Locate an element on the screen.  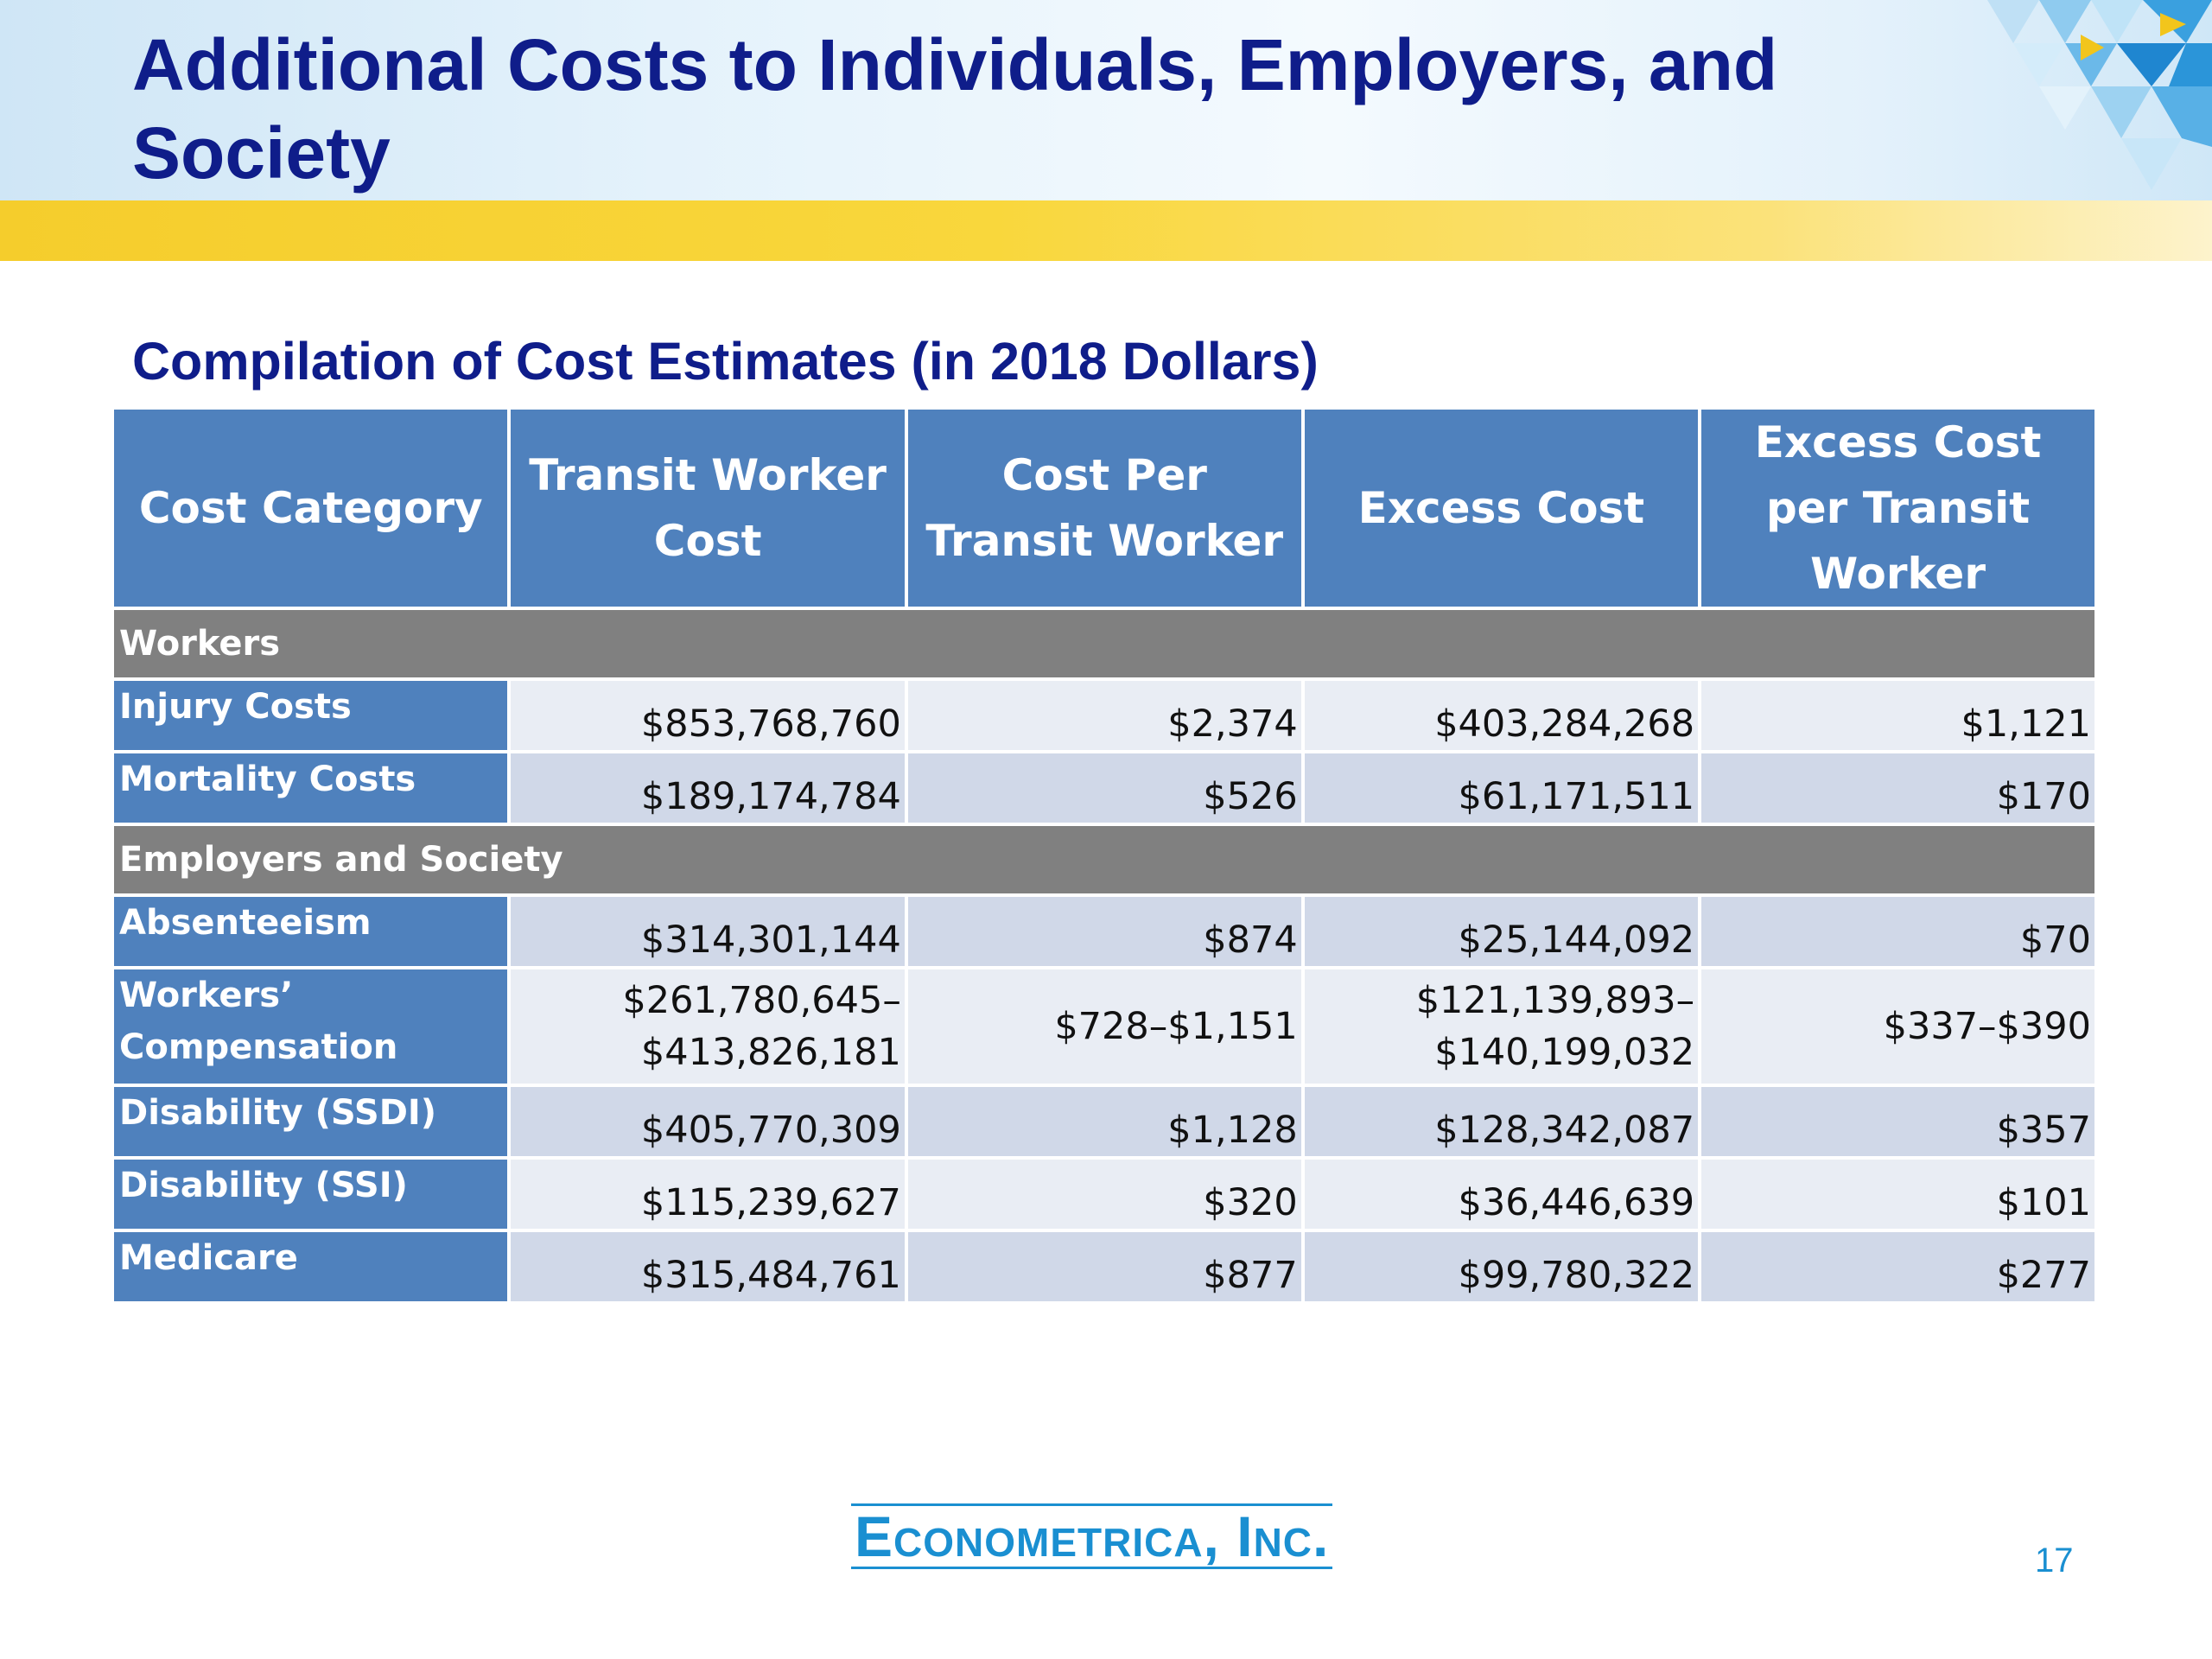
cell-excess-cost: $99,780,322 is located at coordinates (1501, 1266).